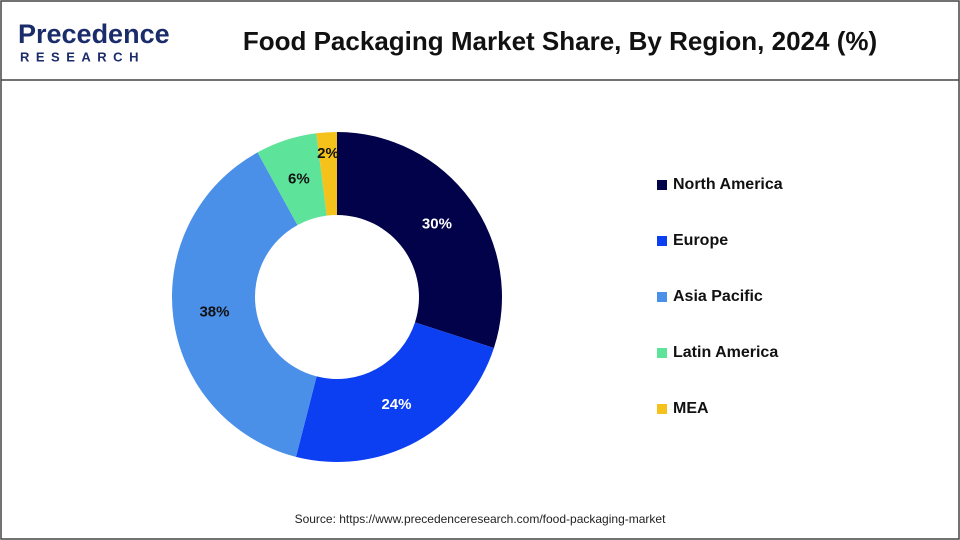  I want to click on logo-subtext: RESEARCH, so click(82, 56).